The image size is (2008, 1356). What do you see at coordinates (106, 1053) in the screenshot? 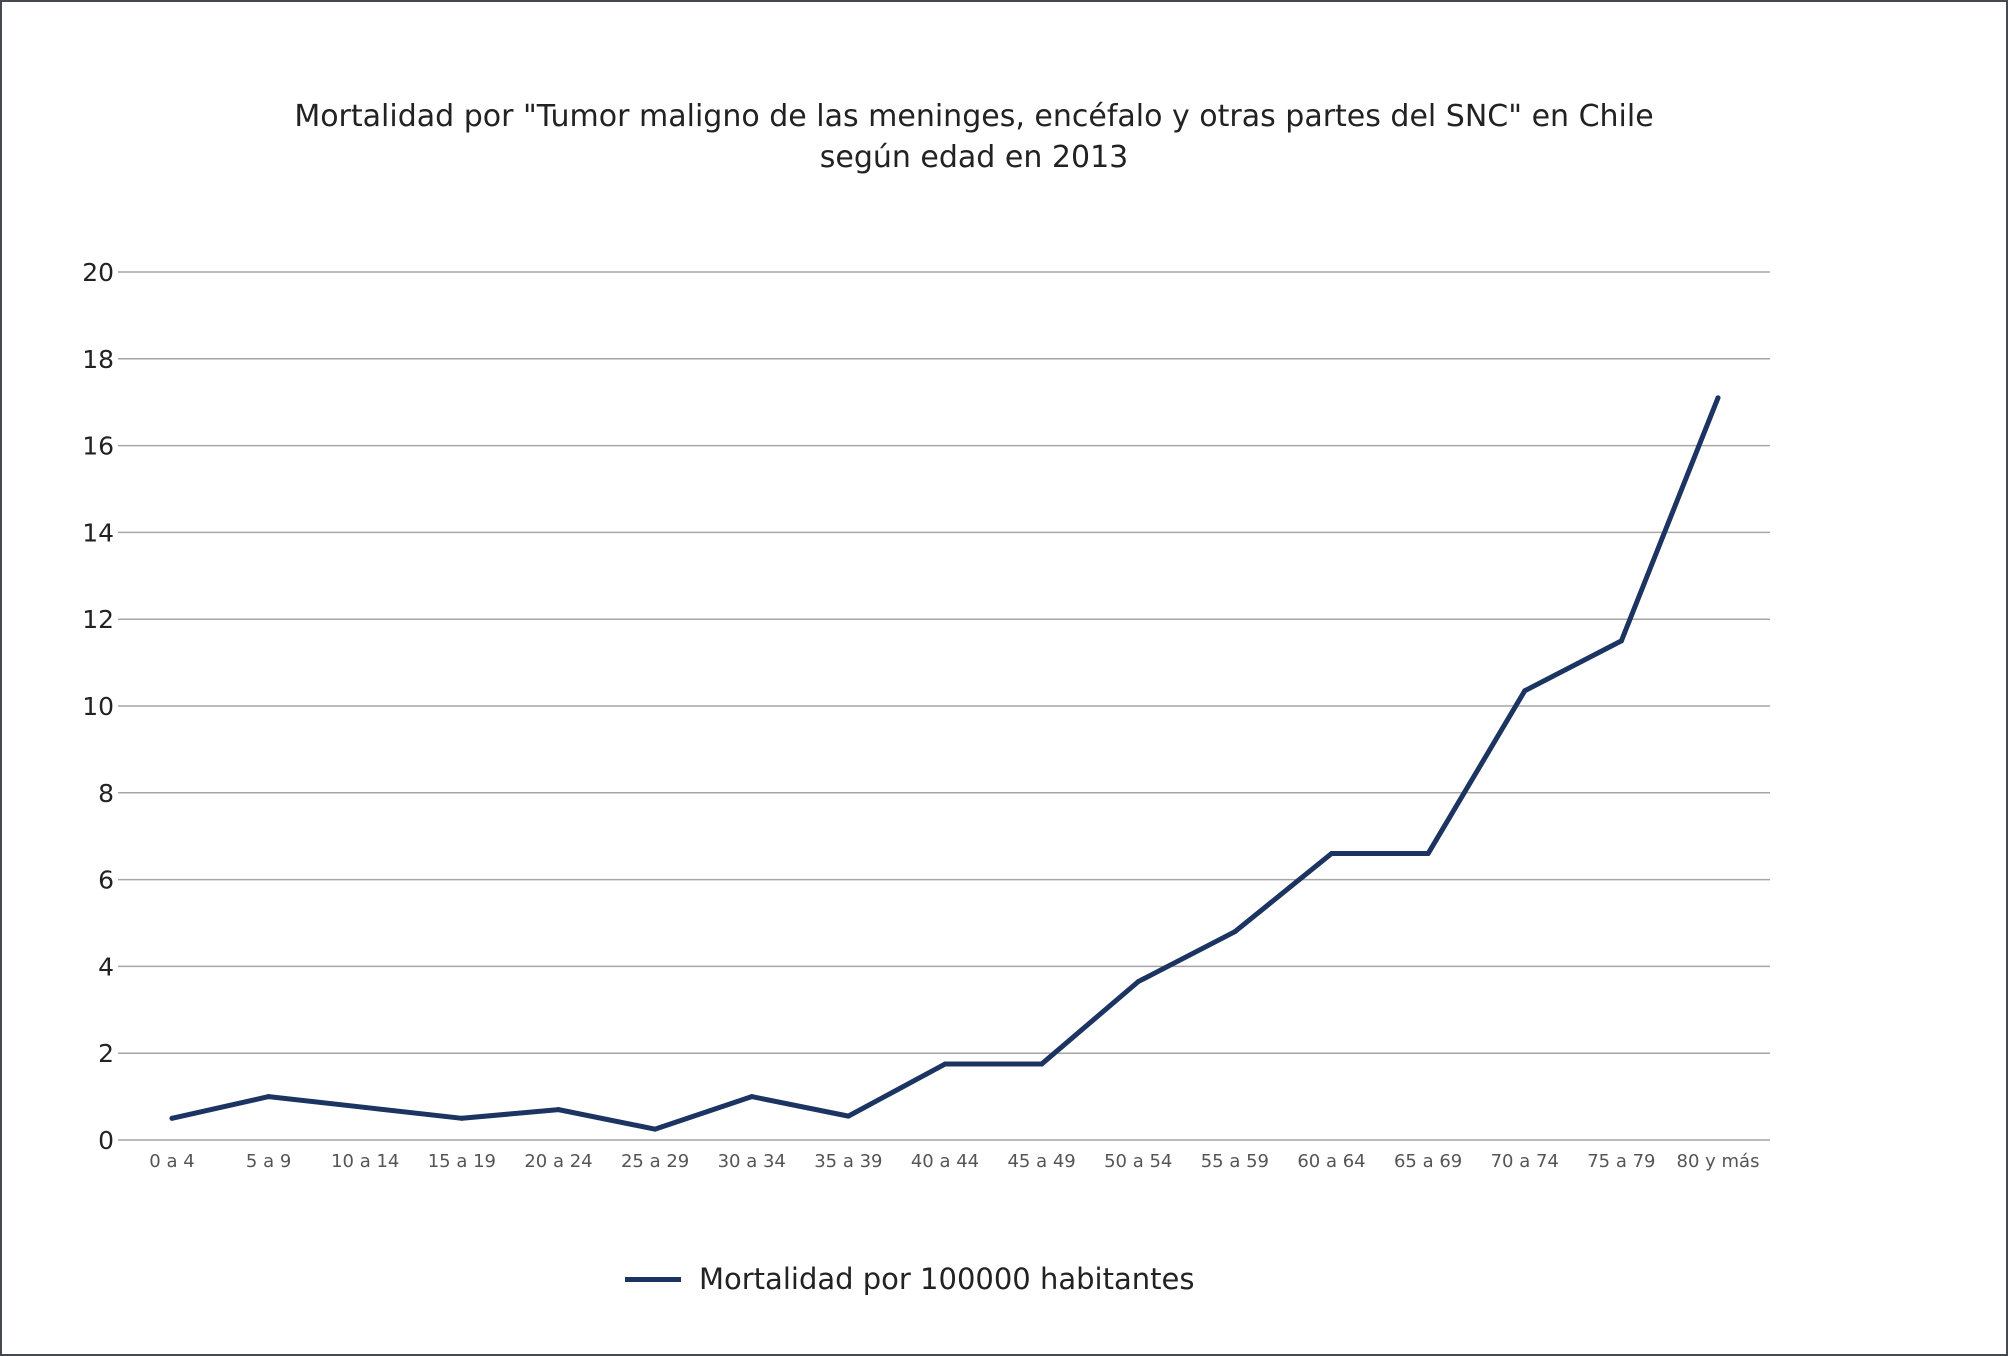
I see `y-tick-label: 2` at bounding box center [106, 1053].